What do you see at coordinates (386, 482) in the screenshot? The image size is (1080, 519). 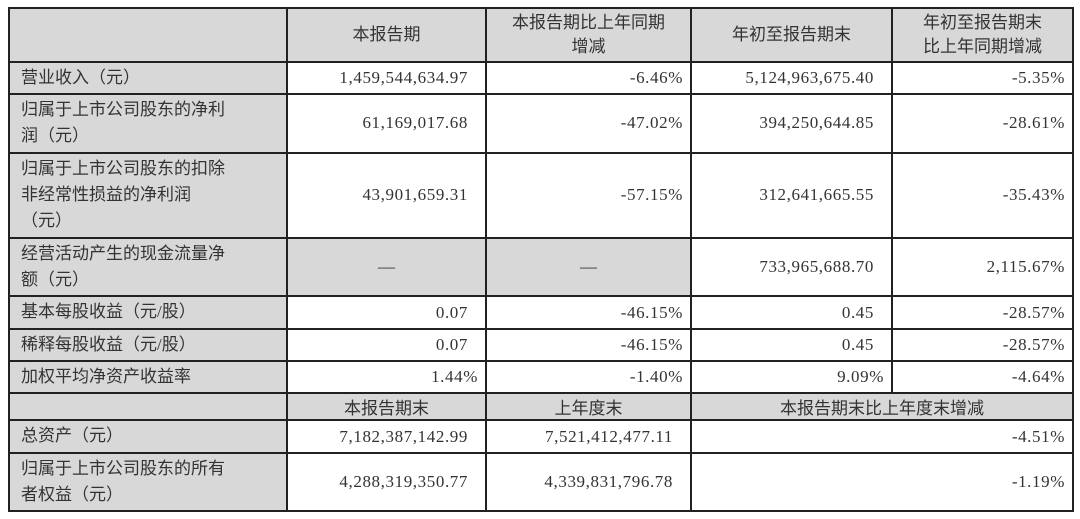 I see `value-period-end: 4,288,319,350.77` at bounding box center [386, 482].